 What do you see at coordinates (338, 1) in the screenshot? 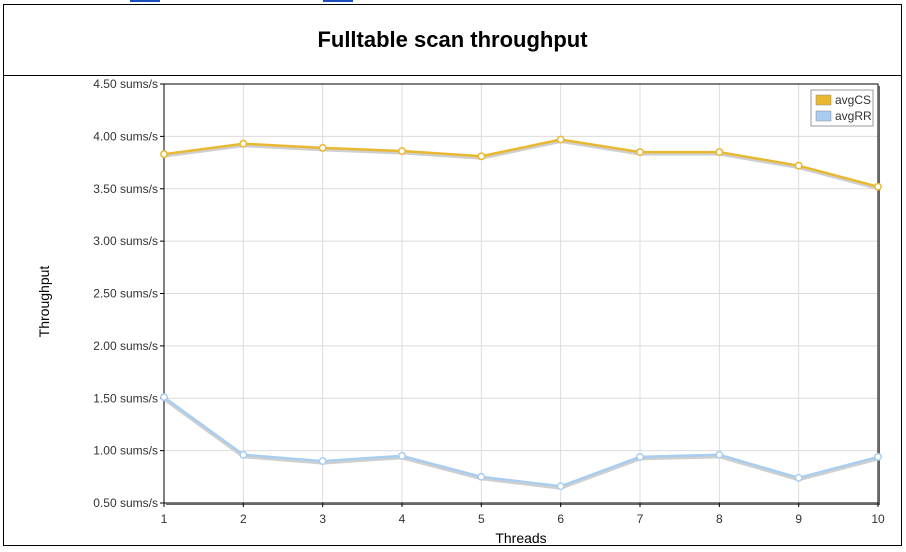
I see `top-link-right` at bounding box center [338, 1].